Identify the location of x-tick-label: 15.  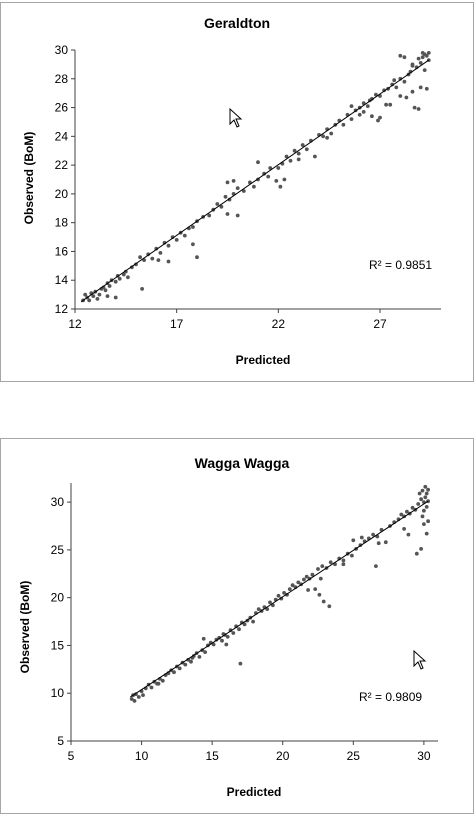
(212, 756).